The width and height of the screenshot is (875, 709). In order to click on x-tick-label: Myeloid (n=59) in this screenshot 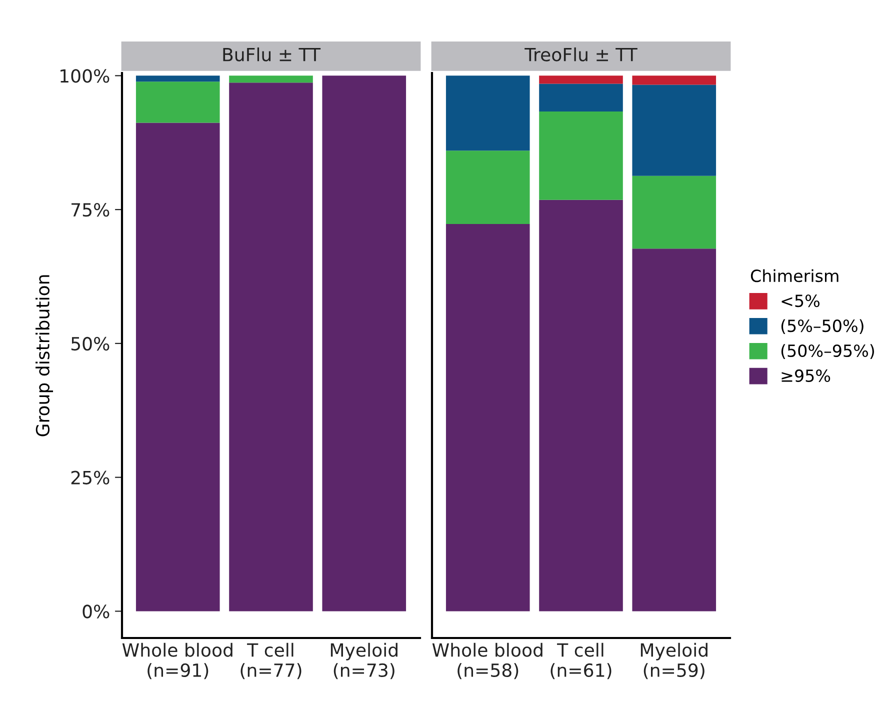, I will do `click(674, 661)`.